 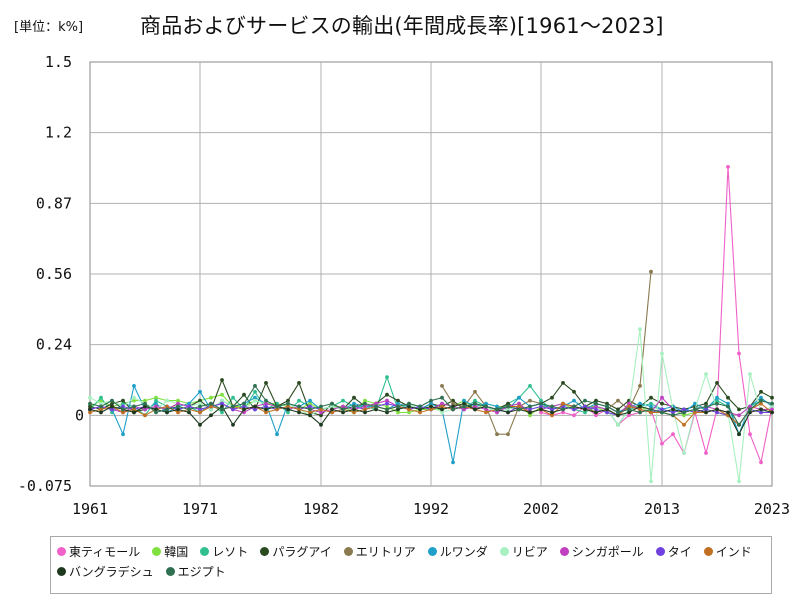 I want to click on legend-label: バングラデシュ, so click(x=111, y=571).